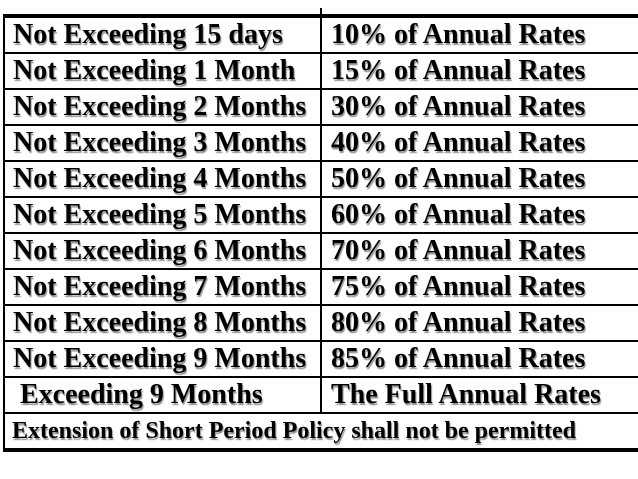 This screenshot has height=479, width=638. What do you see at coordinates (163, 107) in the screenshot?
I see `period-cell: Not Exceeding 2 Months` at bounding box center [163, 107].